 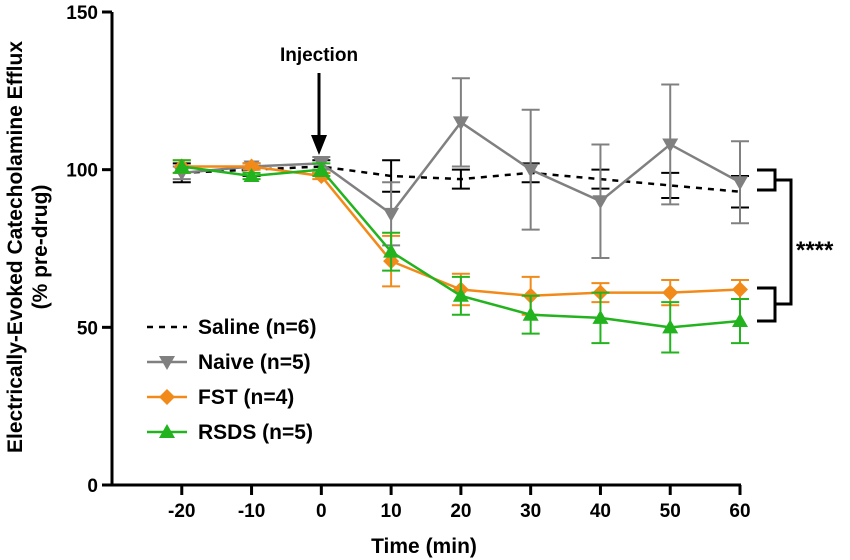 What do you see at coordinates (600, 511) in the screenshot?
I see `x-tick-label: 40` at bounding box center [600, 511].